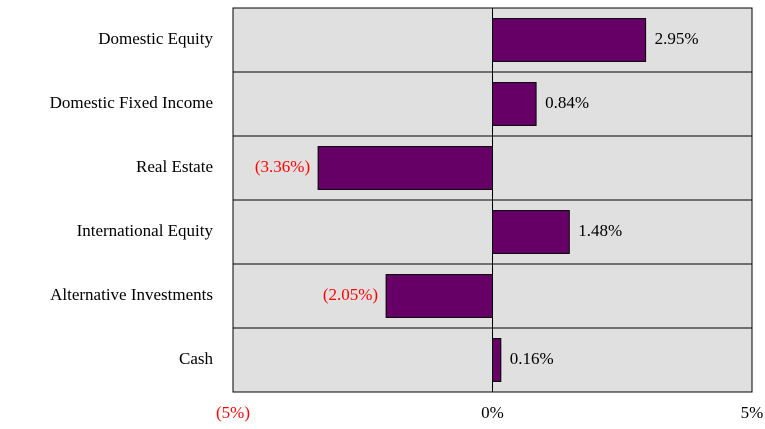 This screenshot has width=765, height=429. What do you see at coordinates (131, 294) in the screenshot?
I see `category-label: Alternative Investments` at bounding box center [131, 294].